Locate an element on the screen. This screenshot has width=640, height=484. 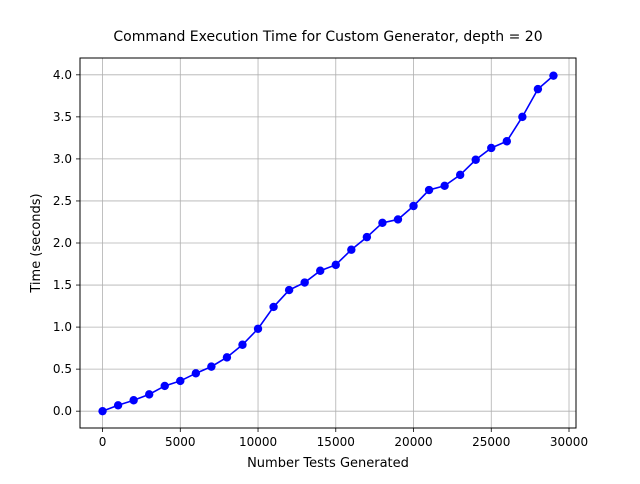
y-tick-label: 2.0 is located at coordinates (62, 243).